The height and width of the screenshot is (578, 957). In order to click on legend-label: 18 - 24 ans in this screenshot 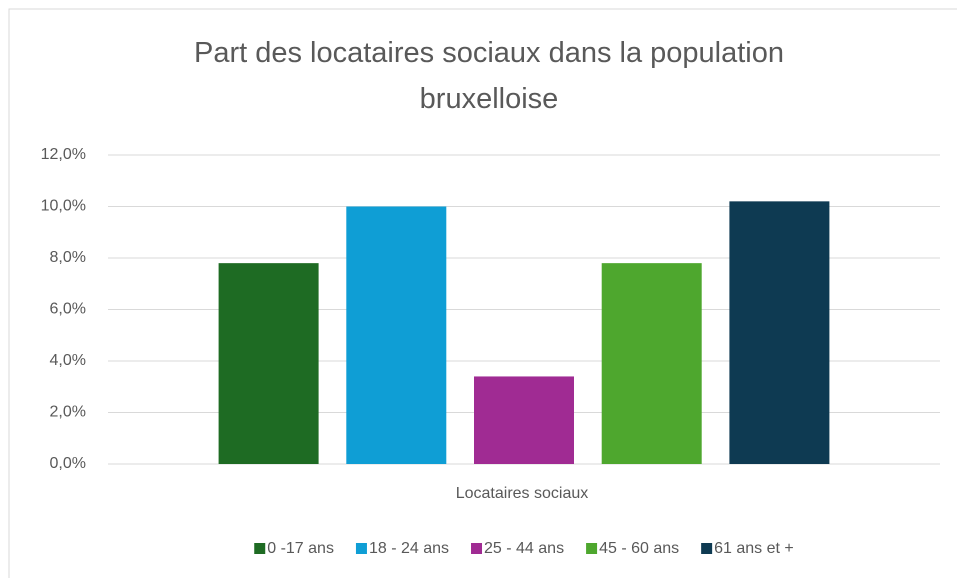, I will do `click(409, 548)`.